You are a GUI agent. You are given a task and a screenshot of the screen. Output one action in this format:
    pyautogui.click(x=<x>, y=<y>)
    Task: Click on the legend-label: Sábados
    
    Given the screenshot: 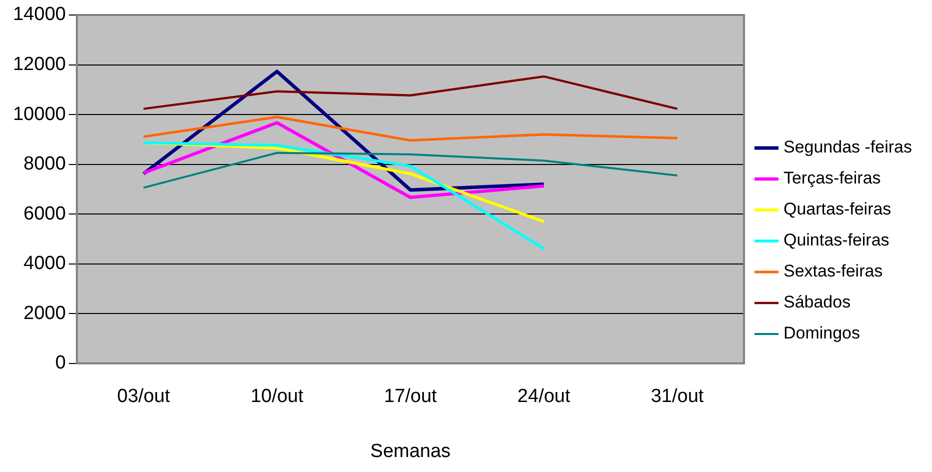 What is the action you would take?
    pyautogui.click(x=817, y=302)
    